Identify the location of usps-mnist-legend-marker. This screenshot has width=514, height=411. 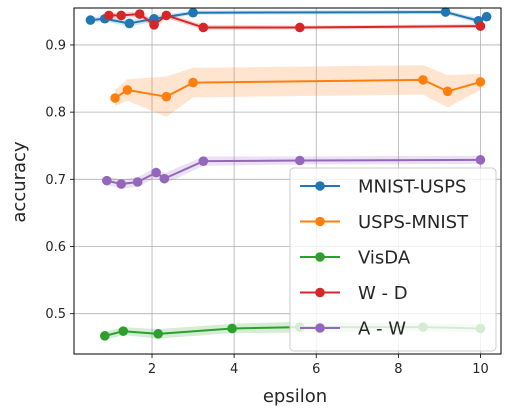
(320, 221).